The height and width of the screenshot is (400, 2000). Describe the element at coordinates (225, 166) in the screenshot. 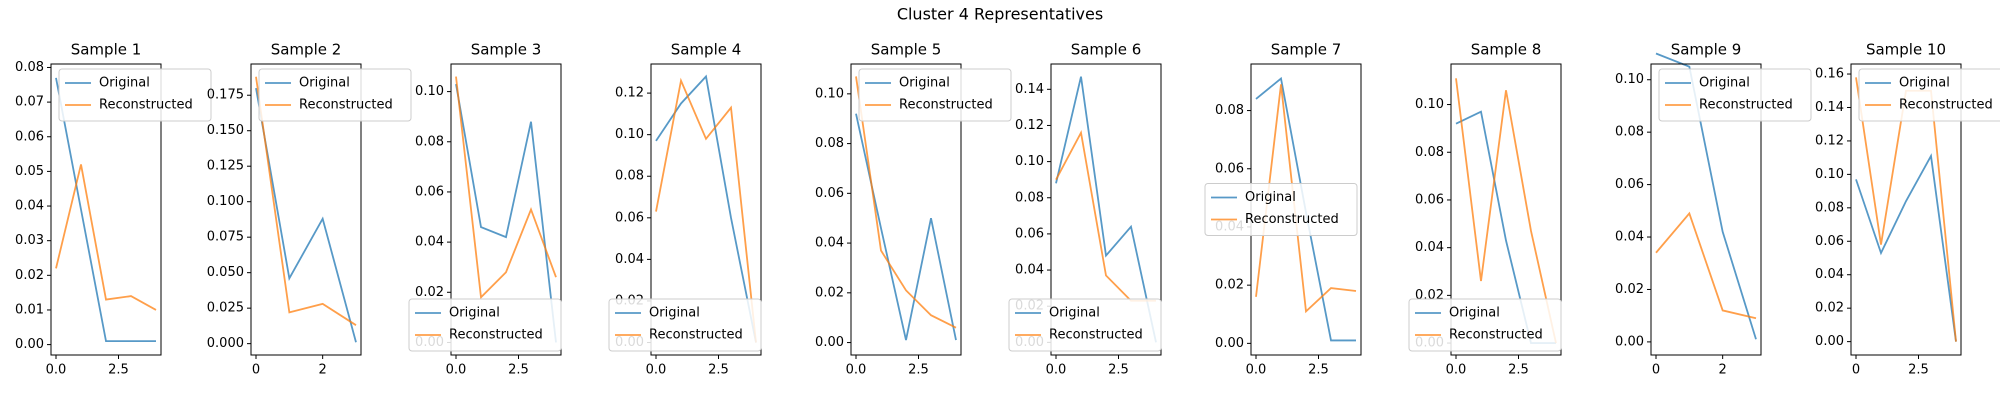

I see `y-tick-label: 0.125` at that location.